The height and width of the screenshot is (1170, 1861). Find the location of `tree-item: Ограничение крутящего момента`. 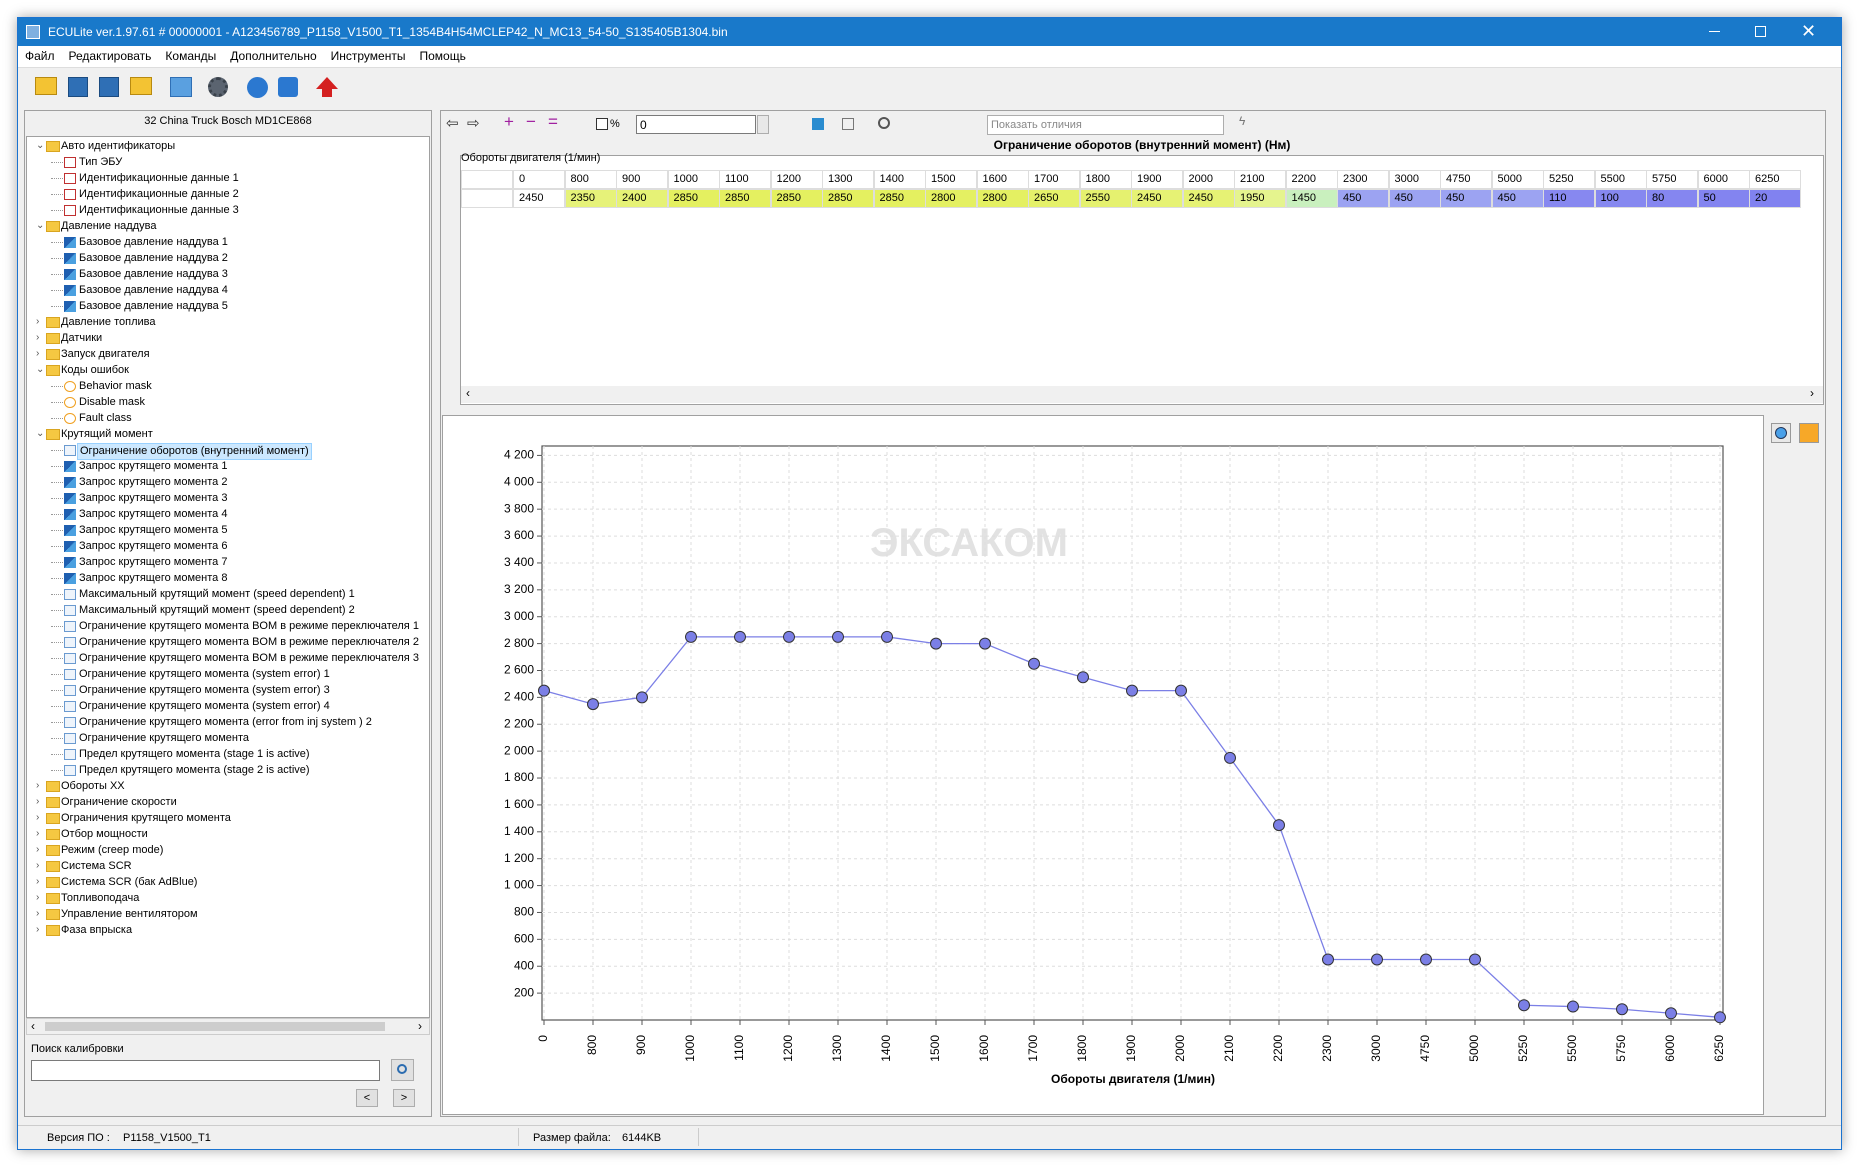

tree-item: Ограничение крутящего момента is located at coordinates (164, 738).